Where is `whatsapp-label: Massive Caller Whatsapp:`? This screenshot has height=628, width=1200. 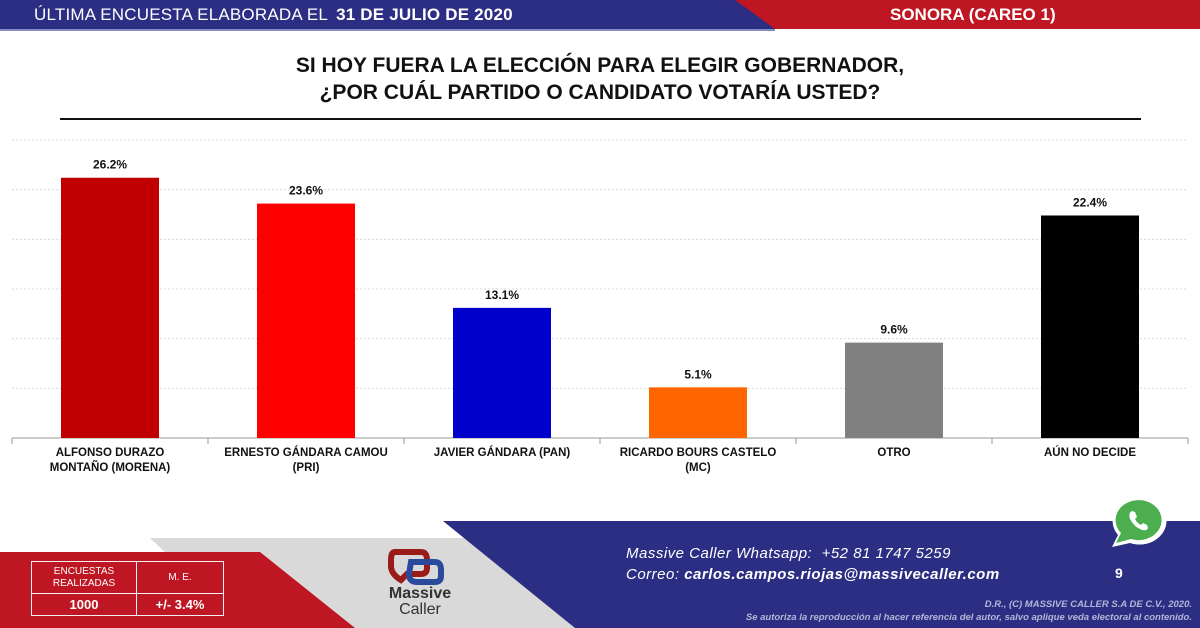
whatsapp-label: Massive Caller Whatsapp: is located at coordinates (719, 553).